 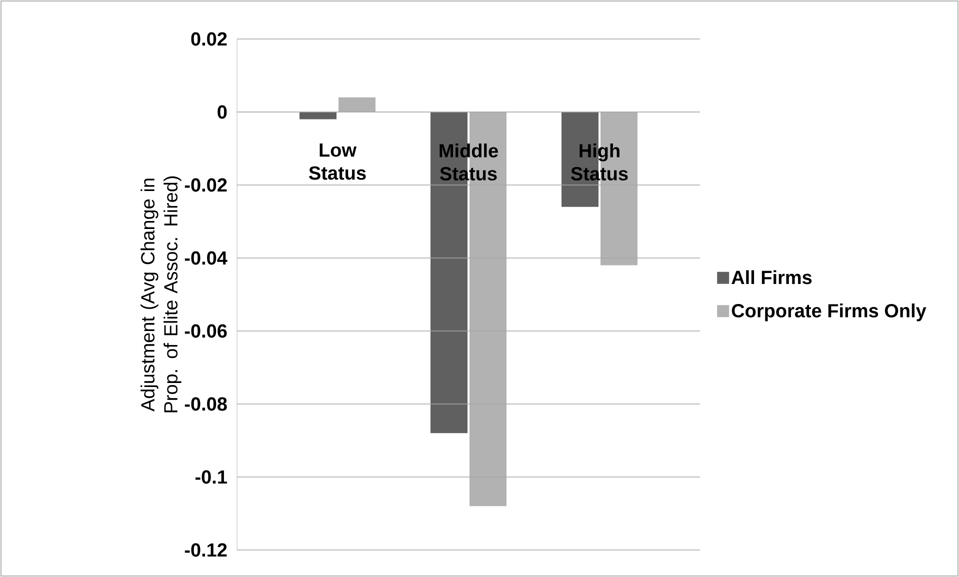 What do you see at coordinates (205, 185) in the screenshot?
I see `y-tick-label: -0.02` at bounding box center [205, 185].